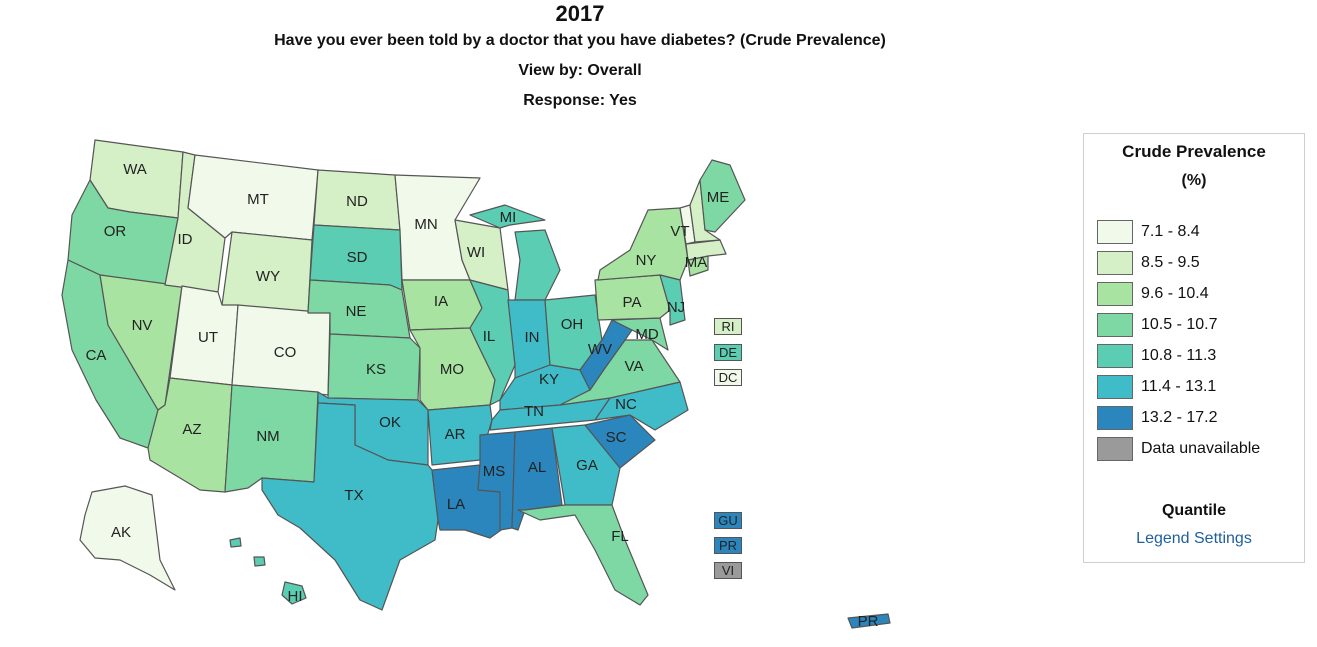  I want to click on map-year-title: 2017, so click(580, 13).